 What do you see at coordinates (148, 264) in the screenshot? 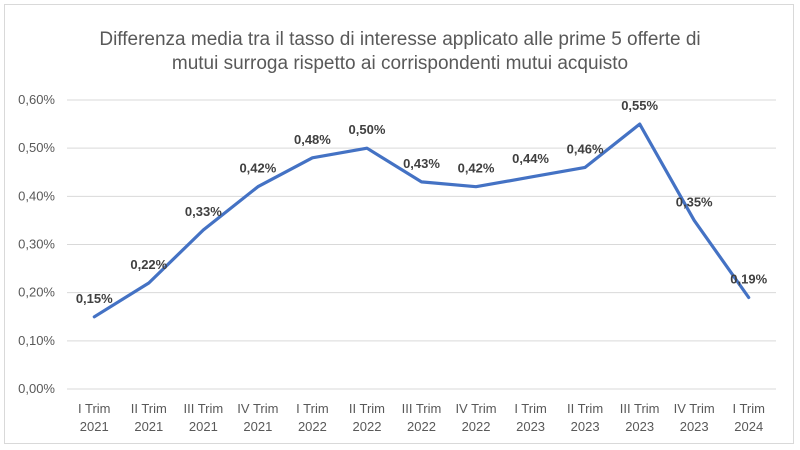
I see `data-label: 0,22%` at bounding box center [148, 264].